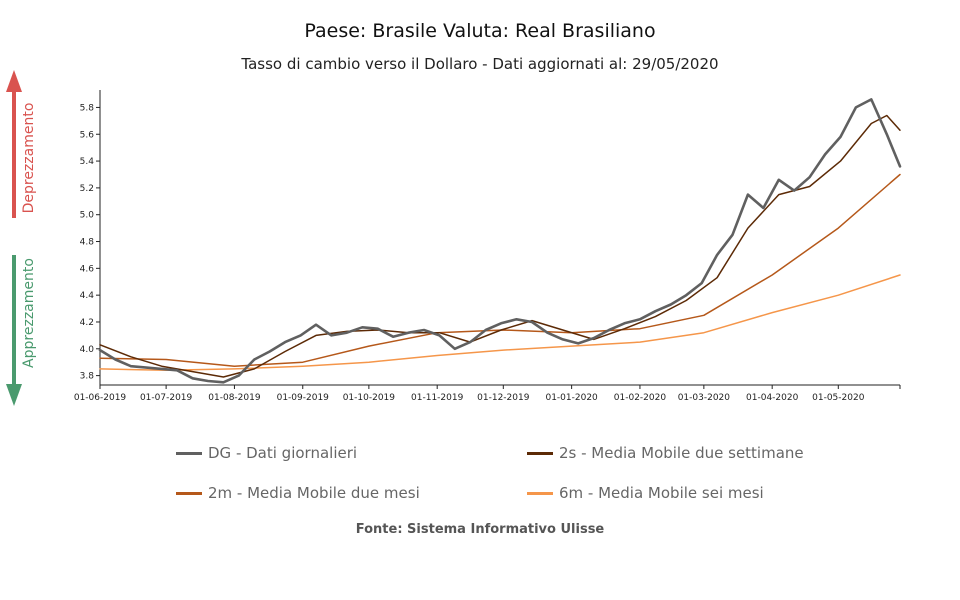 This screenshot has height=600, width=960. What do you see at coordinates (87, 350) in the screenshot?
I see `y-tick-label: 4.0` at bounding box center [87, 350].